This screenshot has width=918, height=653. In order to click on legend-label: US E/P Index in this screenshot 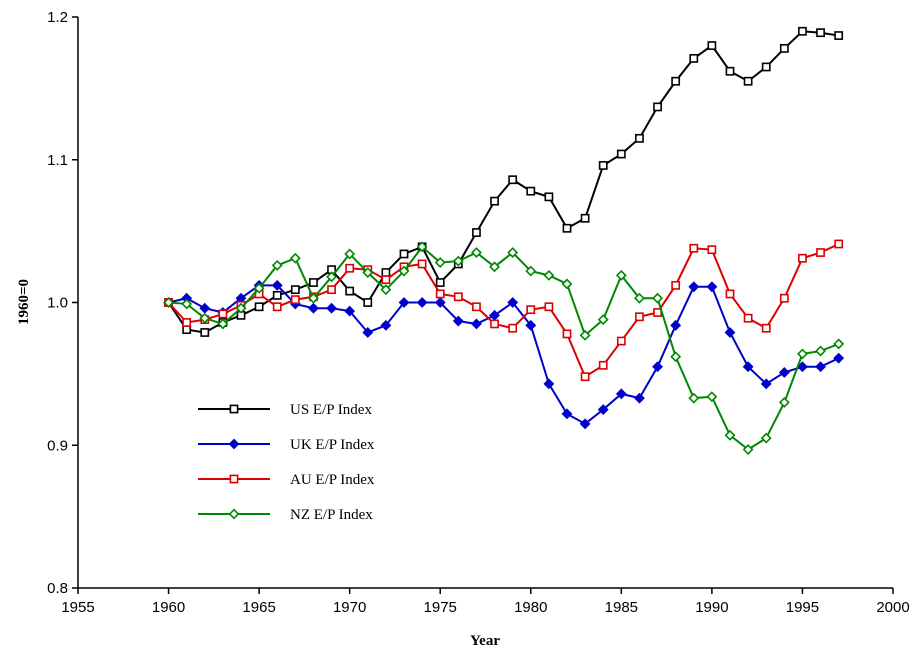, I will do `click(331, 410)`.